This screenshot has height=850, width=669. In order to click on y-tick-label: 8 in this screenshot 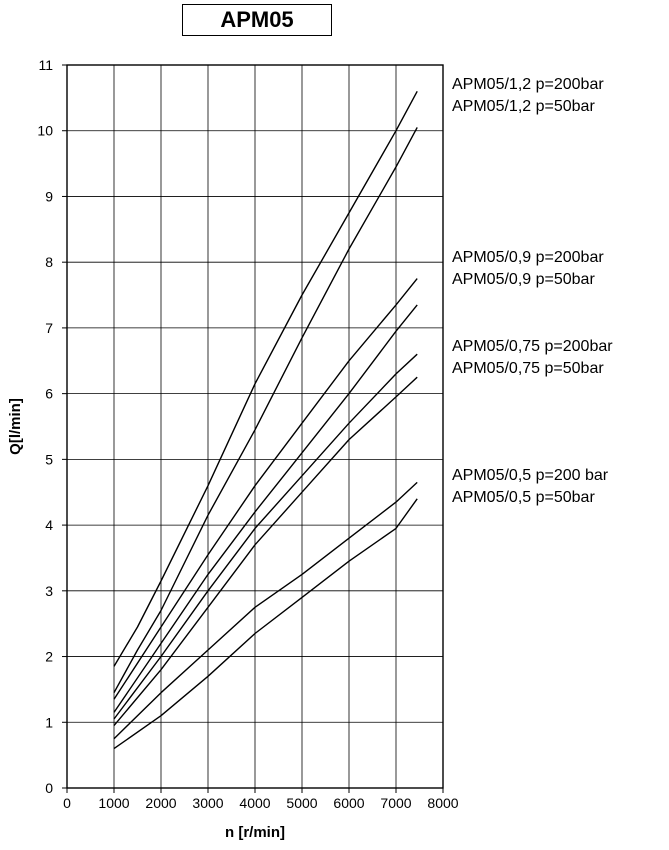, I will do `click(49, 262)`.